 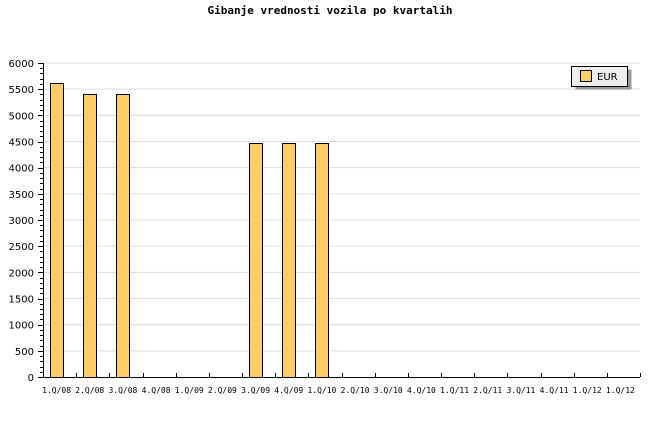 I want to click on y-tick-label: 3000, so click(x=21, y=221).